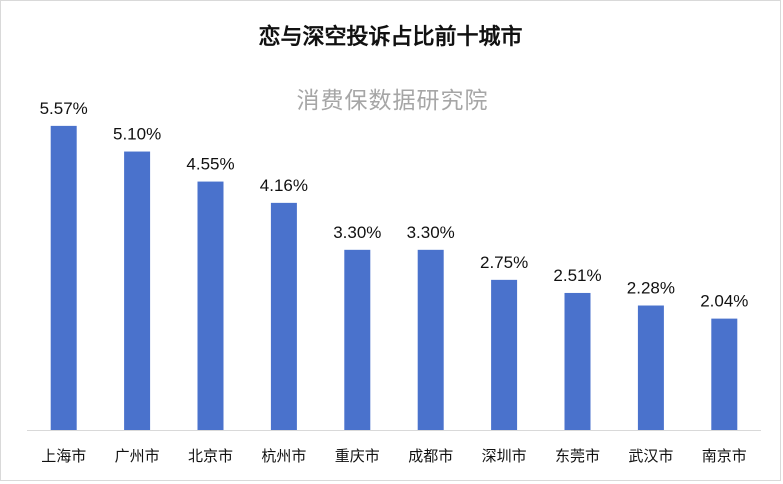  Describe the element at coordinates (504, 262) in the screenshot. I see `data-label-6: 2.75%` at that location.